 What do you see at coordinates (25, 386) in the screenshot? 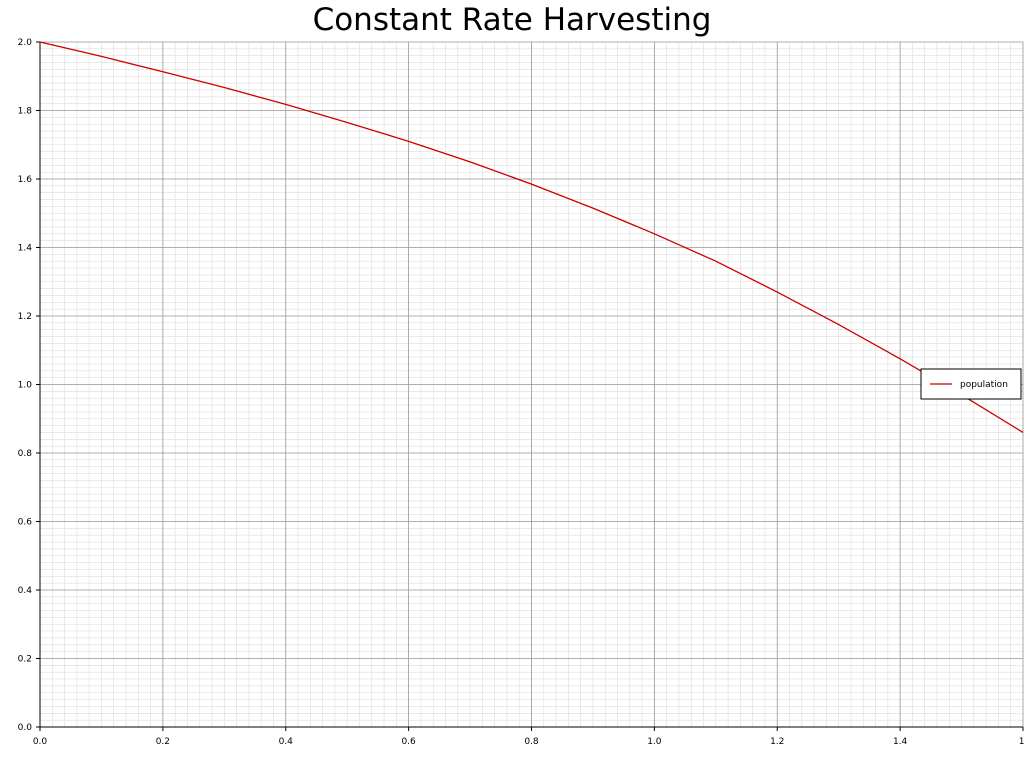
I see `y-tick-label: 1.0` at bounding box center [25, 386].